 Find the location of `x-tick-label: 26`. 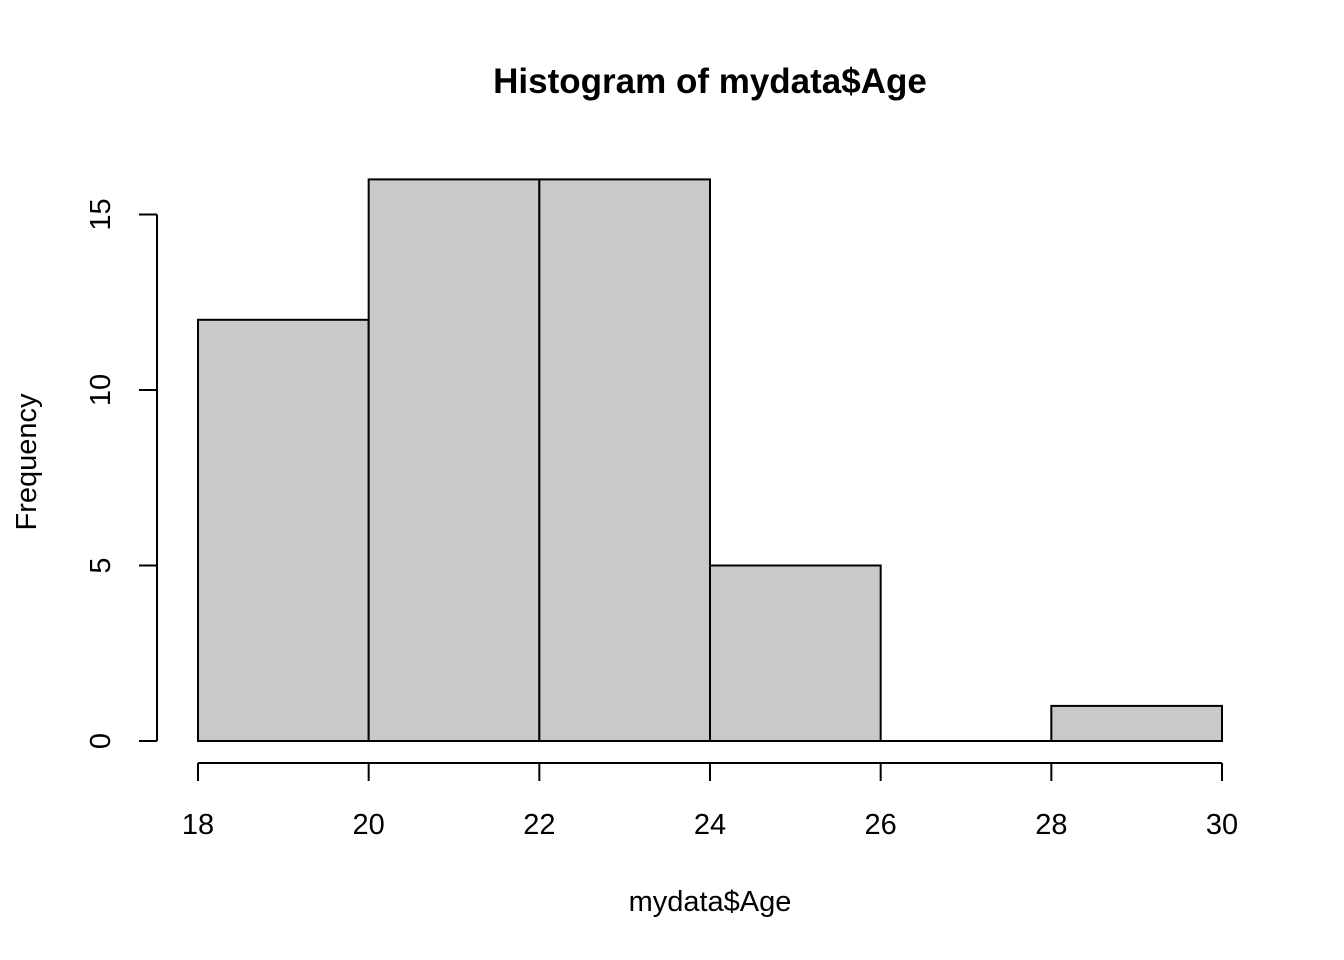

x-tick-label: 26 is located at coordinates (881, 825).